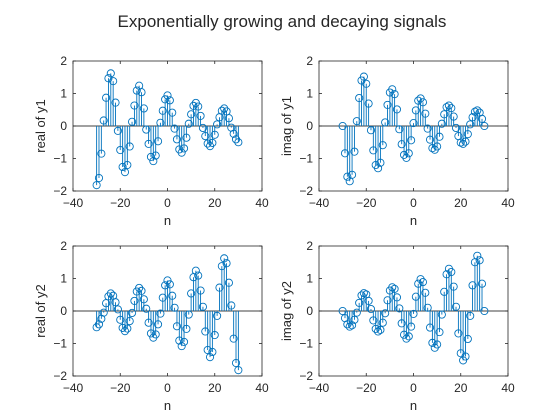  Describe the element at coordinates (63, 279) in the screenshot. I see `y-tick-label: 1` at that location.